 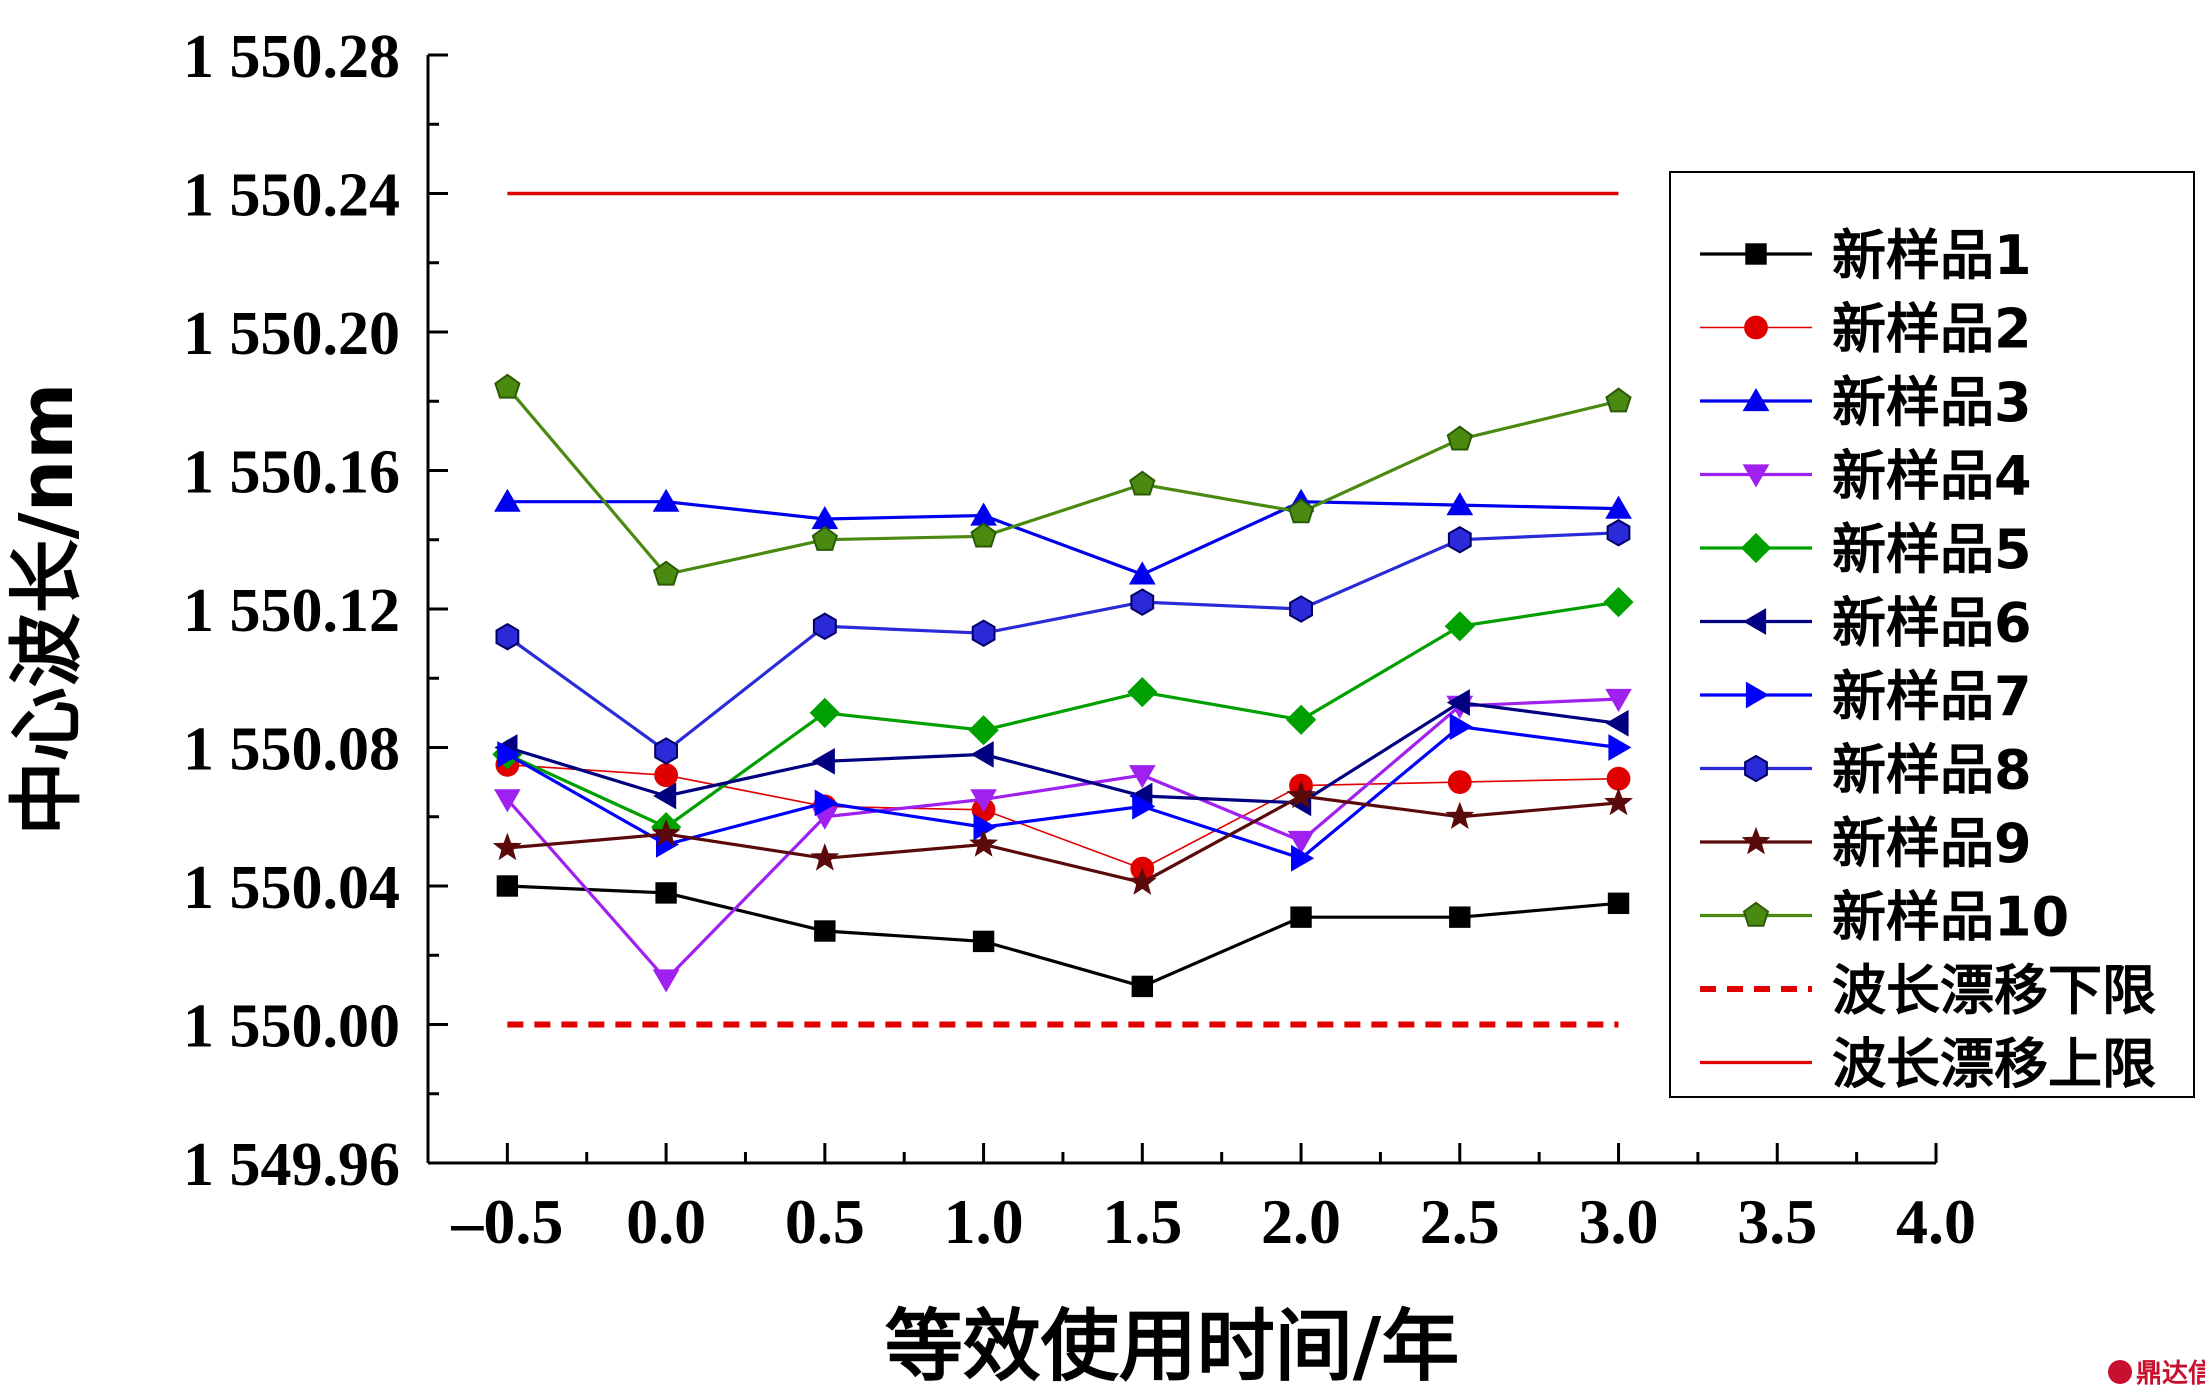 I want to click on legend-label: 新样品7, so click(x=1932, y=696).